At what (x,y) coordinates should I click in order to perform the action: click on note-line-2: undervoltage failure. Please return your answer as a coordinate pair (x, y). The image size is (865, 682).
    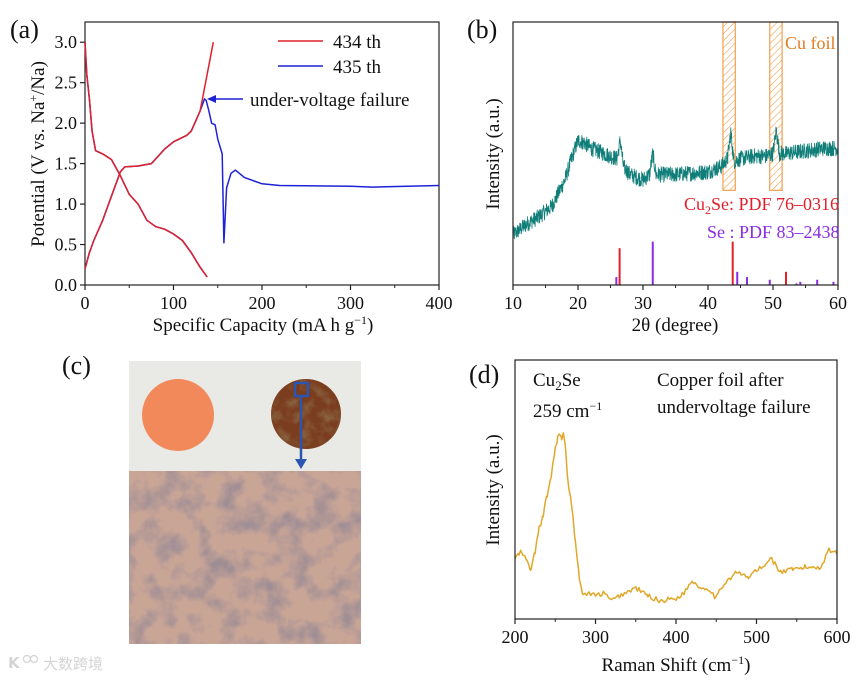
    Looking at the image, I should click on (734, 407).